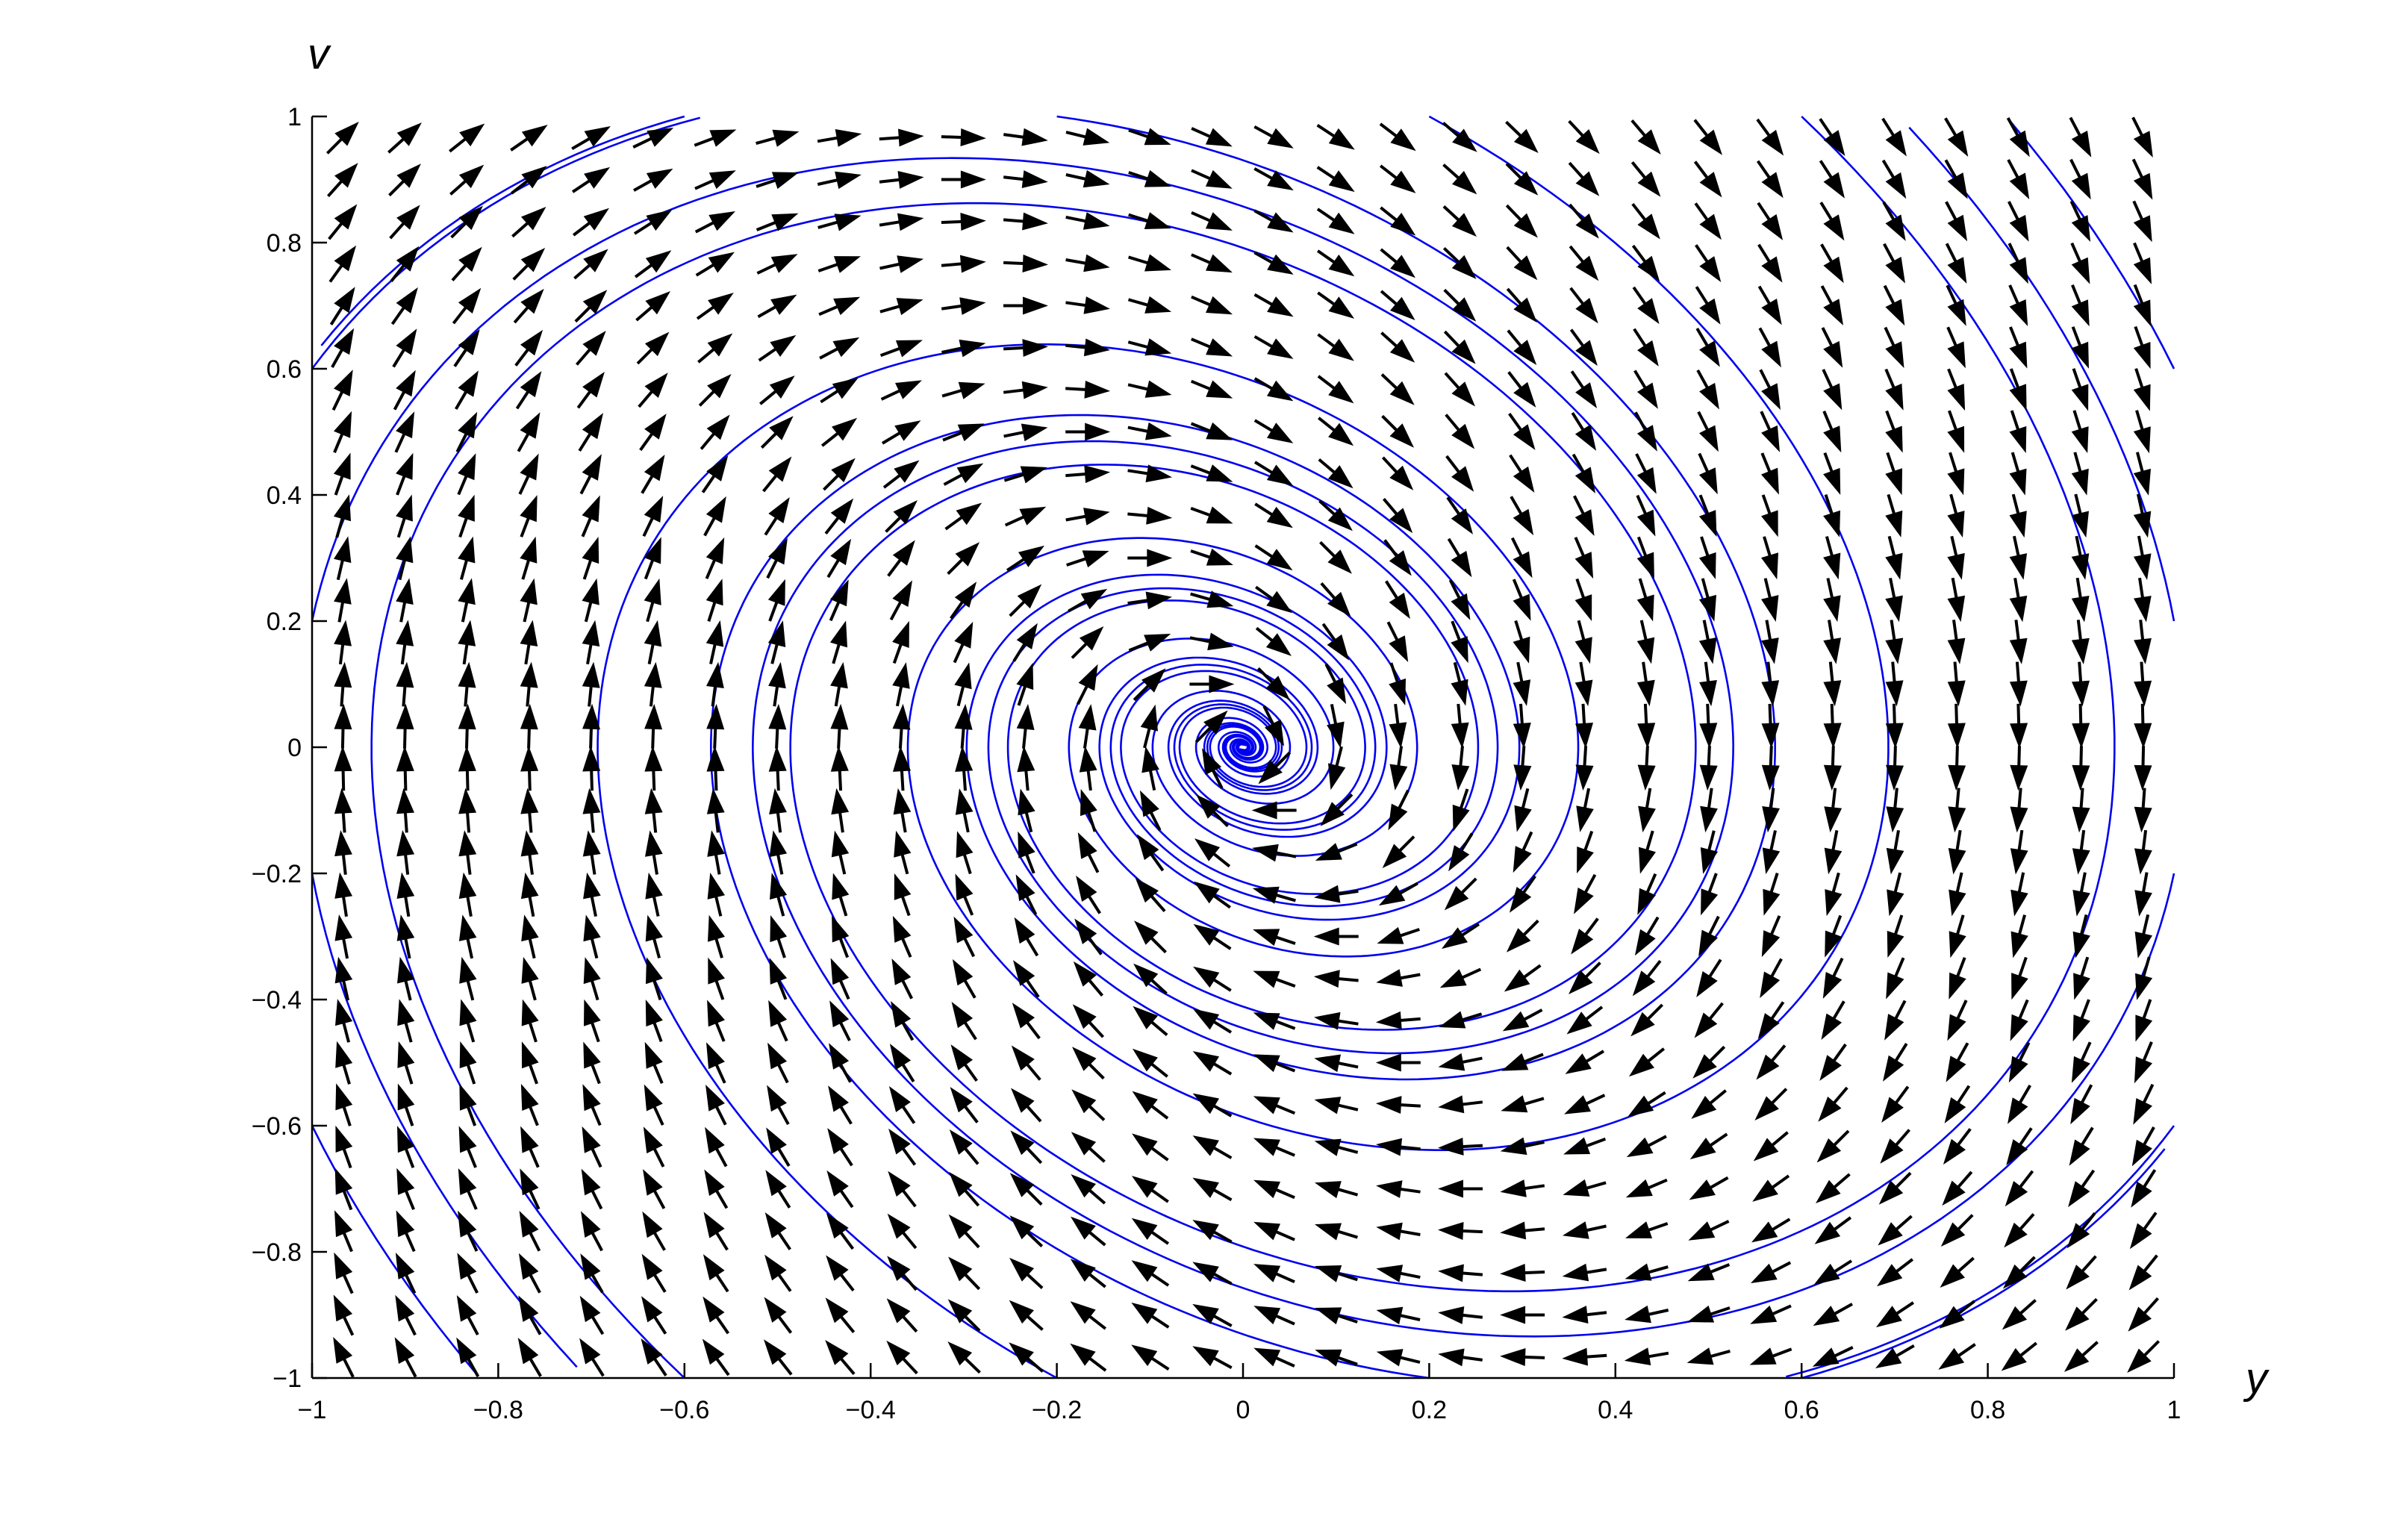 This screenshot has width=2386, height=1540. What do you see at coordinates (277, 874) in the screenshot?
I see `y-tick-label: −0.2` at bounding box center [277, 874].